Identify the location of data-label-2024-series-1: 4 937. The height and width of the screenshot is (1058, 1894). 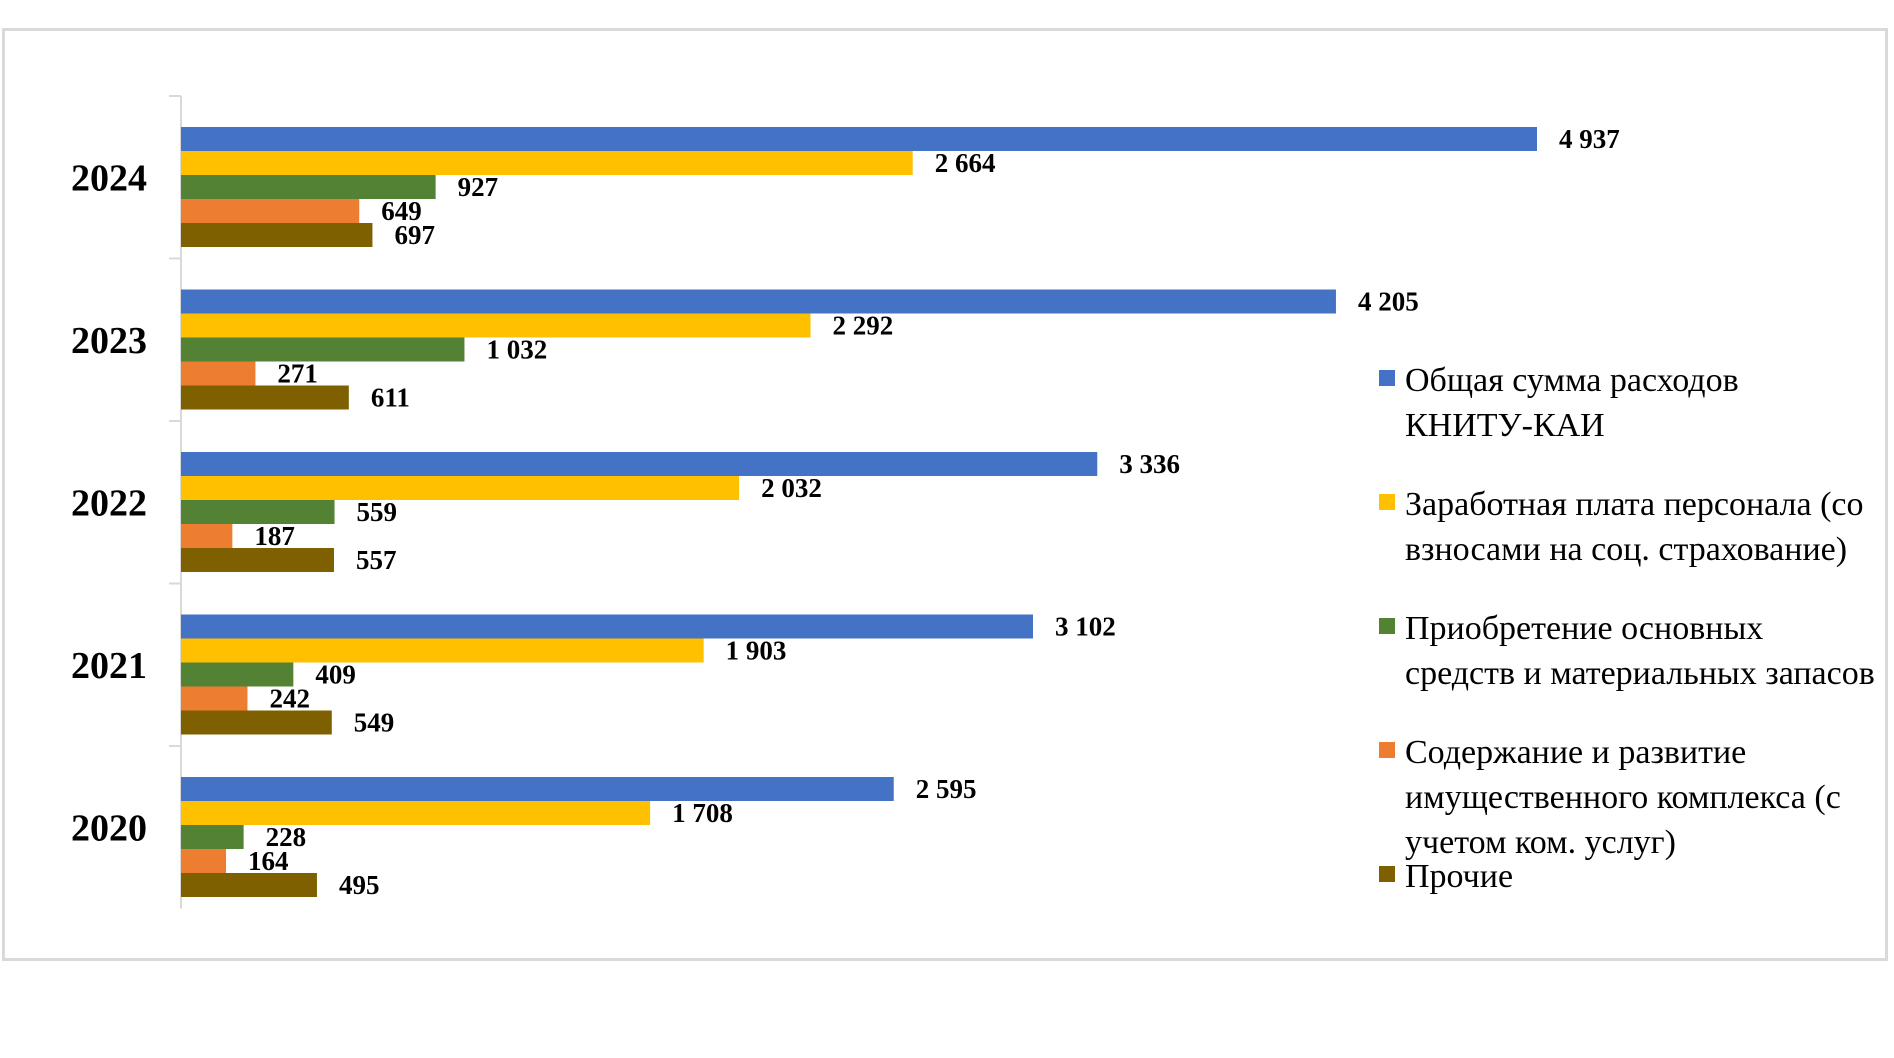
(1589, 139).